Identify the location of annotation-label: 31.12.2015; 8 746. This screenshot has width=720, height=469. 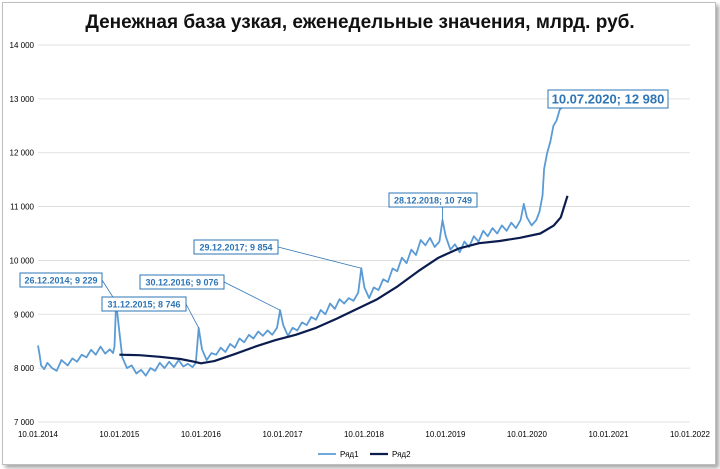
(143, 304).